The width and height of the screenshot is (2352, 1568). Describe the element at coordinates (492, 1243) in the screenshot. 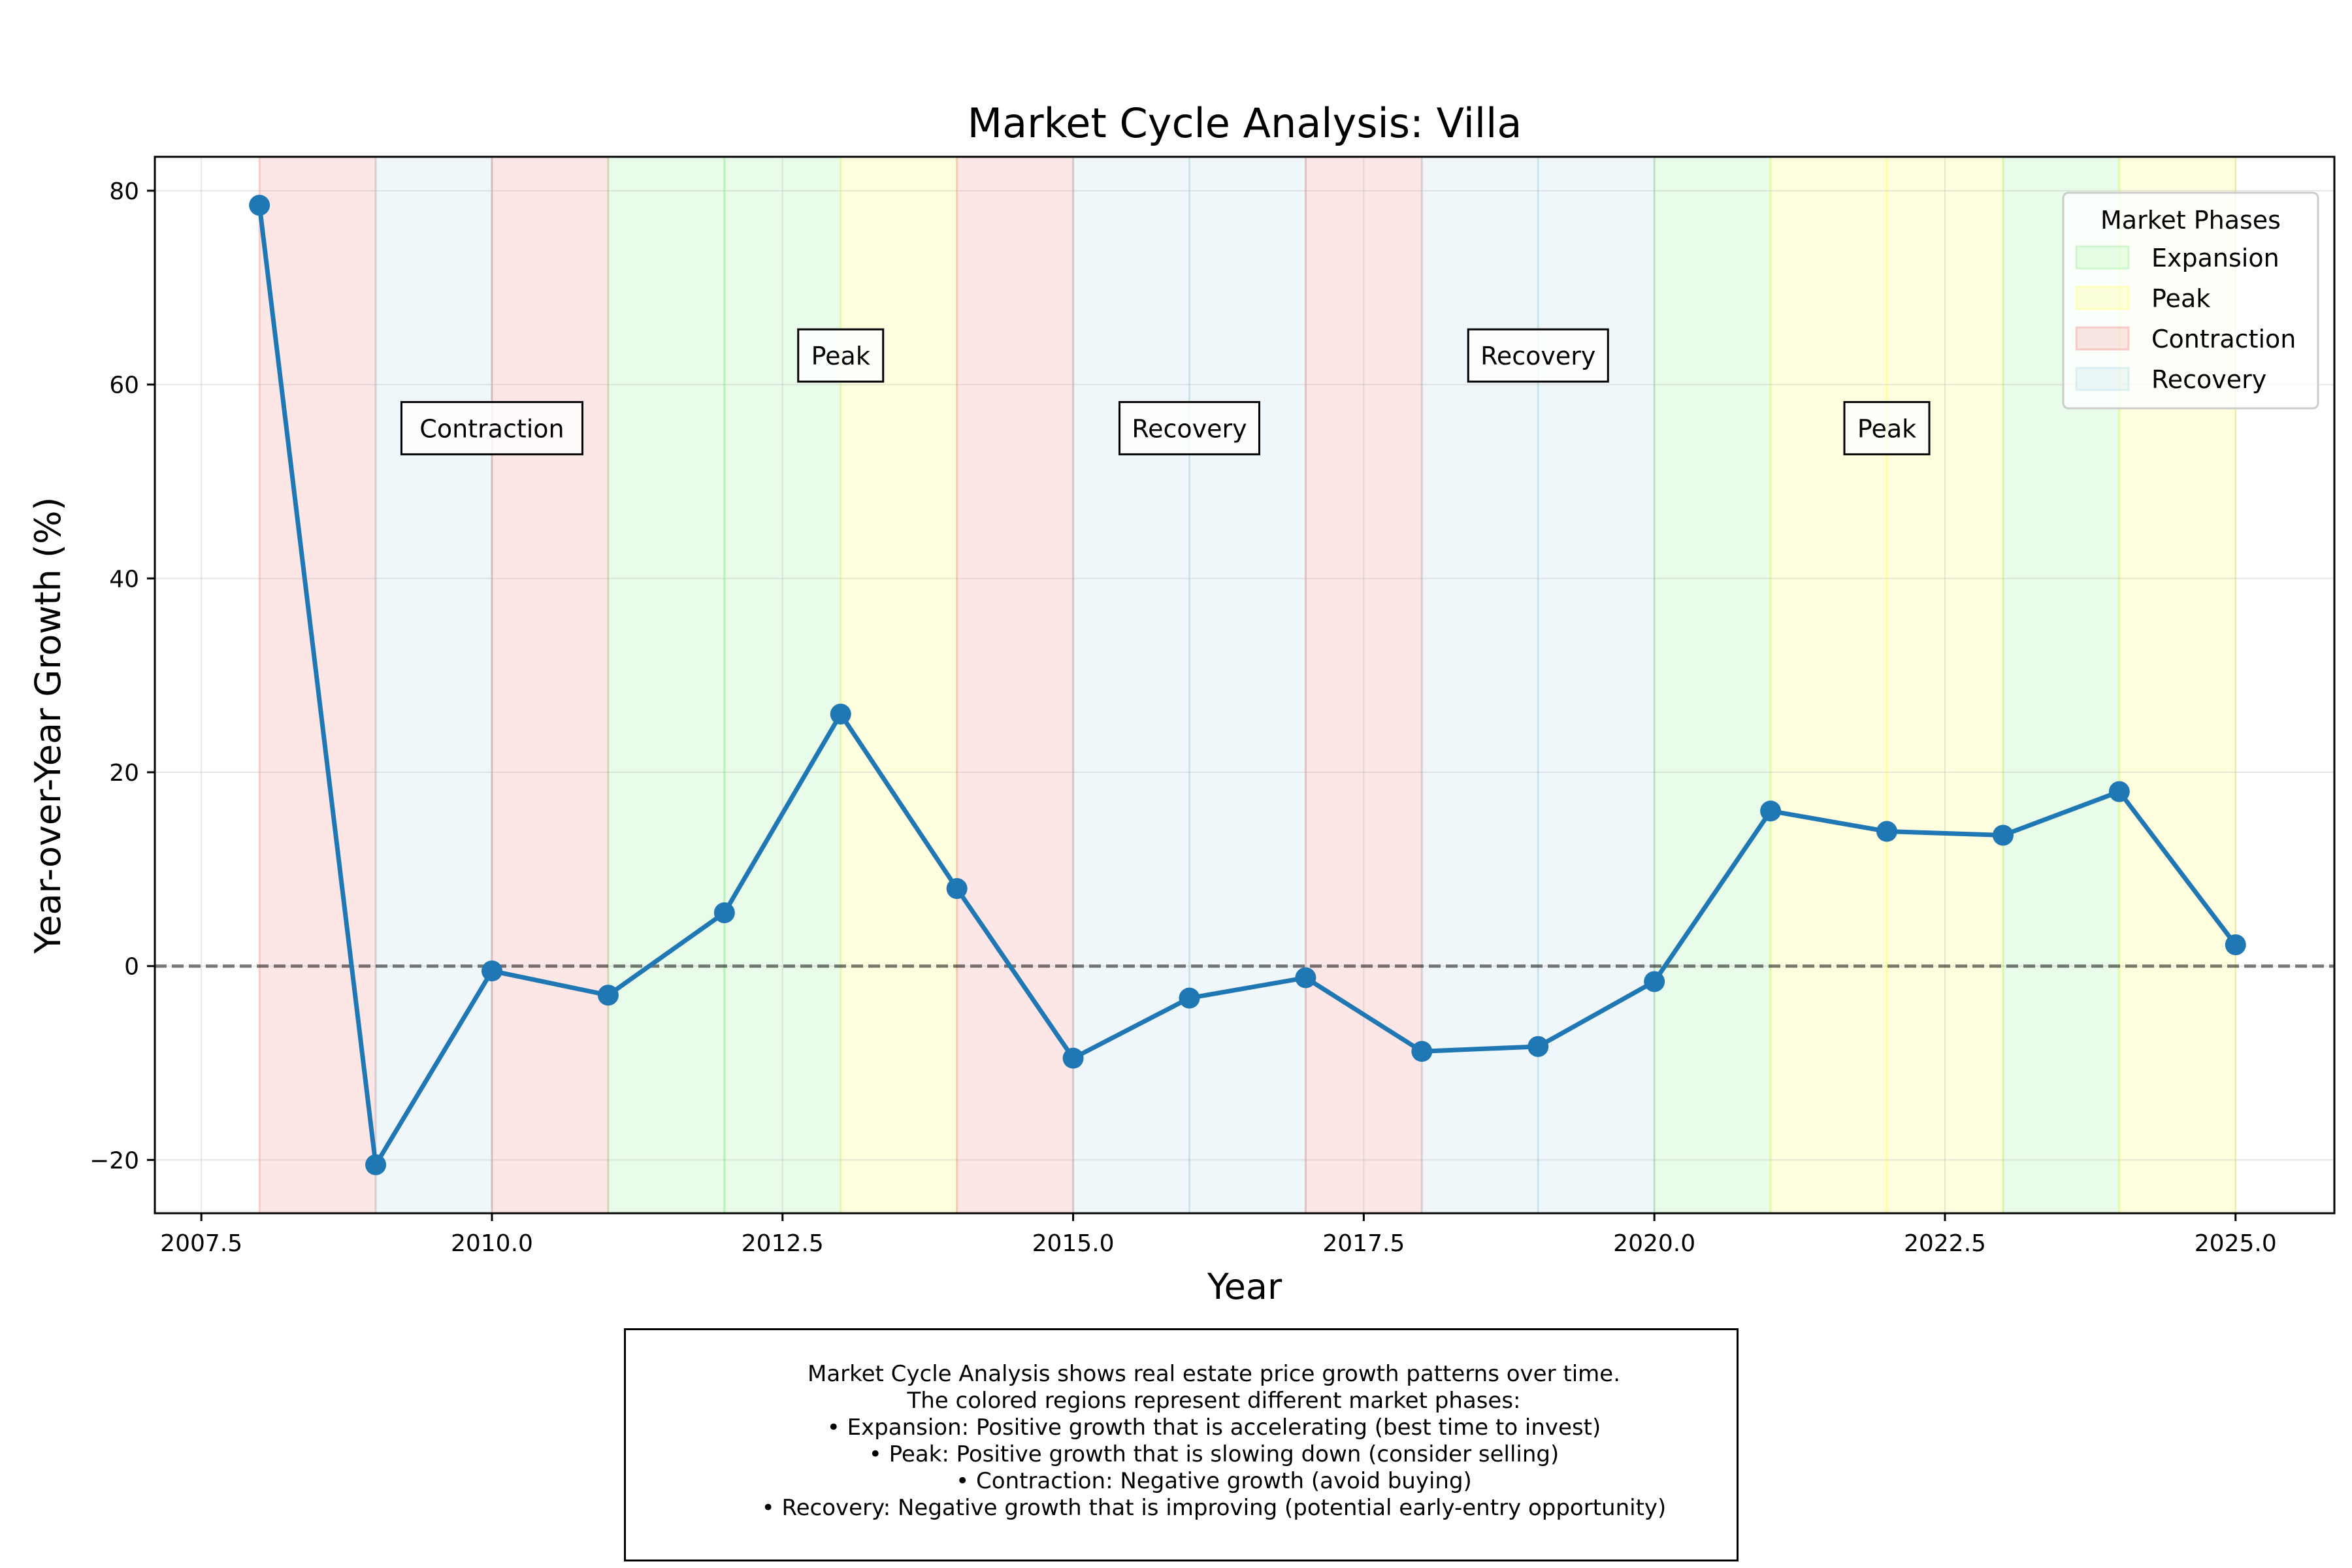

I see `x-tick-label: 2010.0` at that location.